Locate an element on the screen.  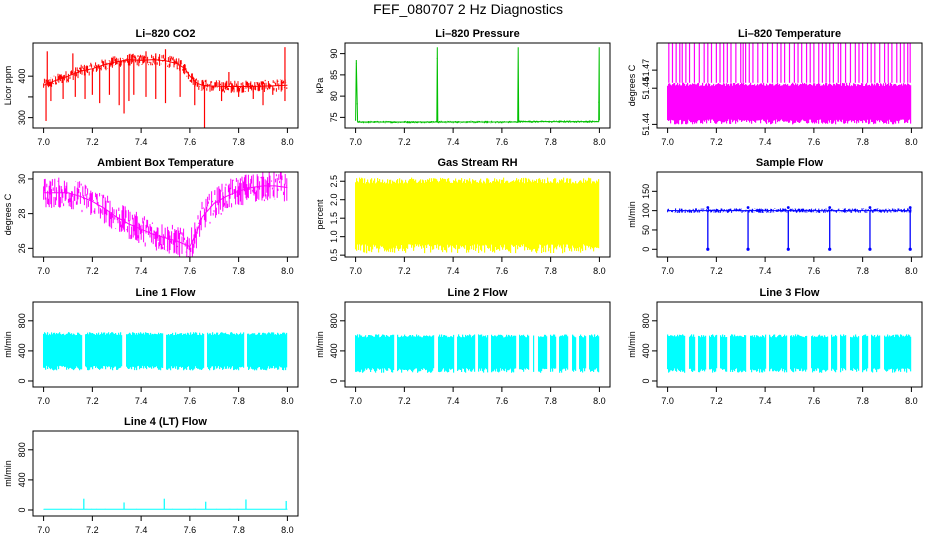
chart-title: Sample Flow is located at coordinates (790, 163).